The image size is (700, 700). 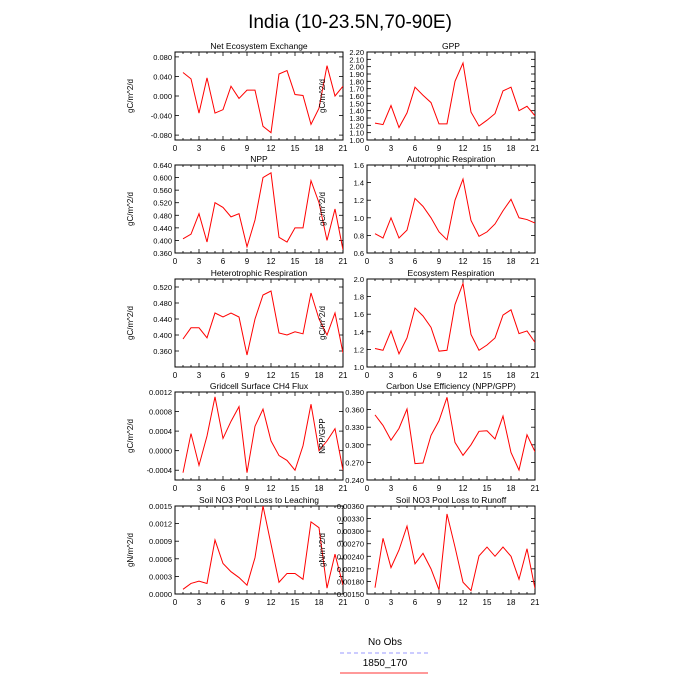 What do you see at coordinates (162, 190) in the screenshot?
I see `npp-ytick-label: 0.560` at bounding box center [162, 190].